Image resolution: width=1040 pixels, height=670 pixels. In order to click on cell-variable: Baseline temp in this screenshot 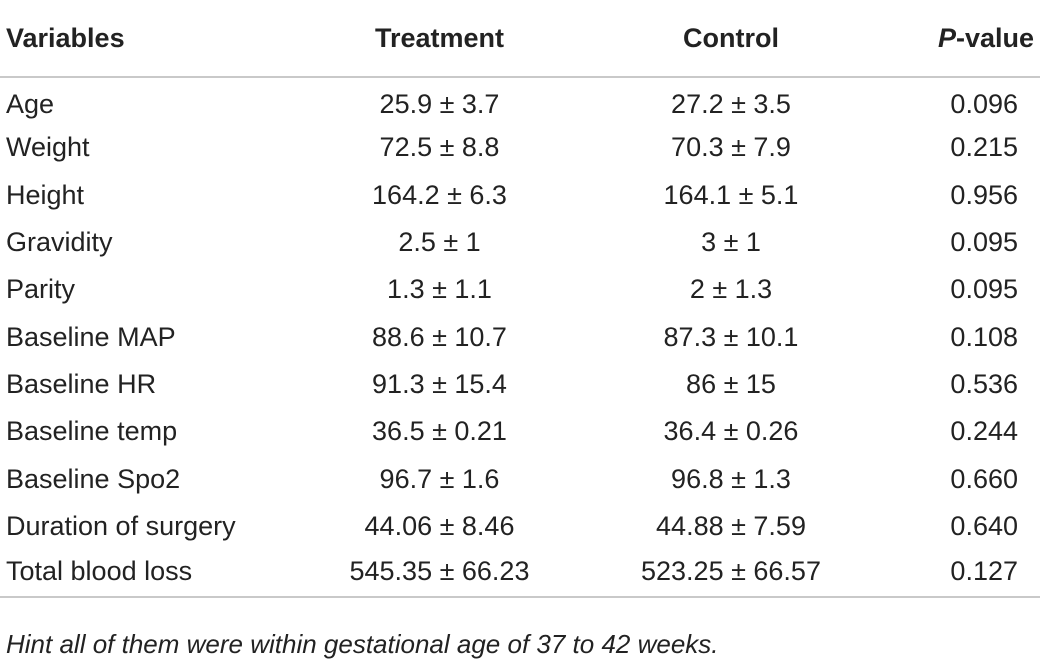, I will do `click(92, 431)`.